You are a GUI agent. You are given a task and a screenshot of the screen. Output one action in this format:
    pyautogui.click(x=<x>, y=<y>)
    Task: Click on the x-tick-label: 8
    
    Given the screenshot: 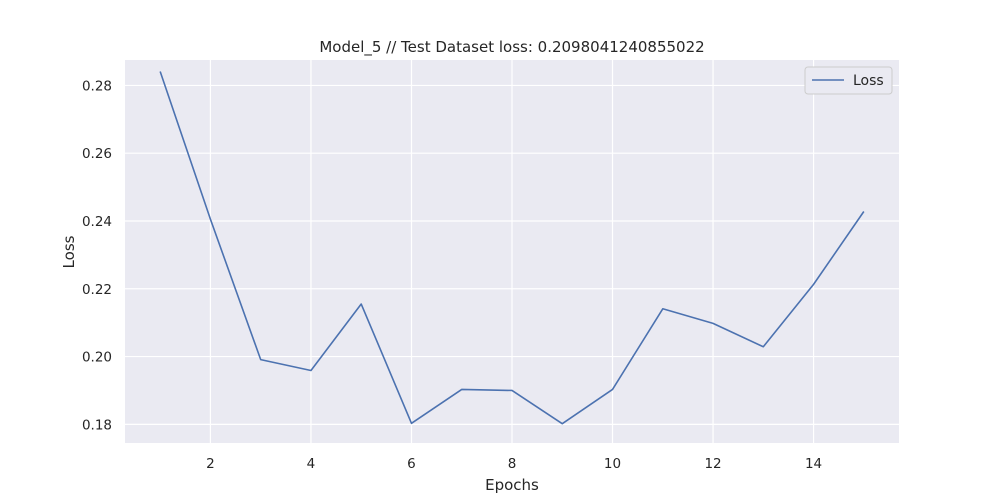 What is the action you would take?
    pyautogui.click(x=512, y=464)
    